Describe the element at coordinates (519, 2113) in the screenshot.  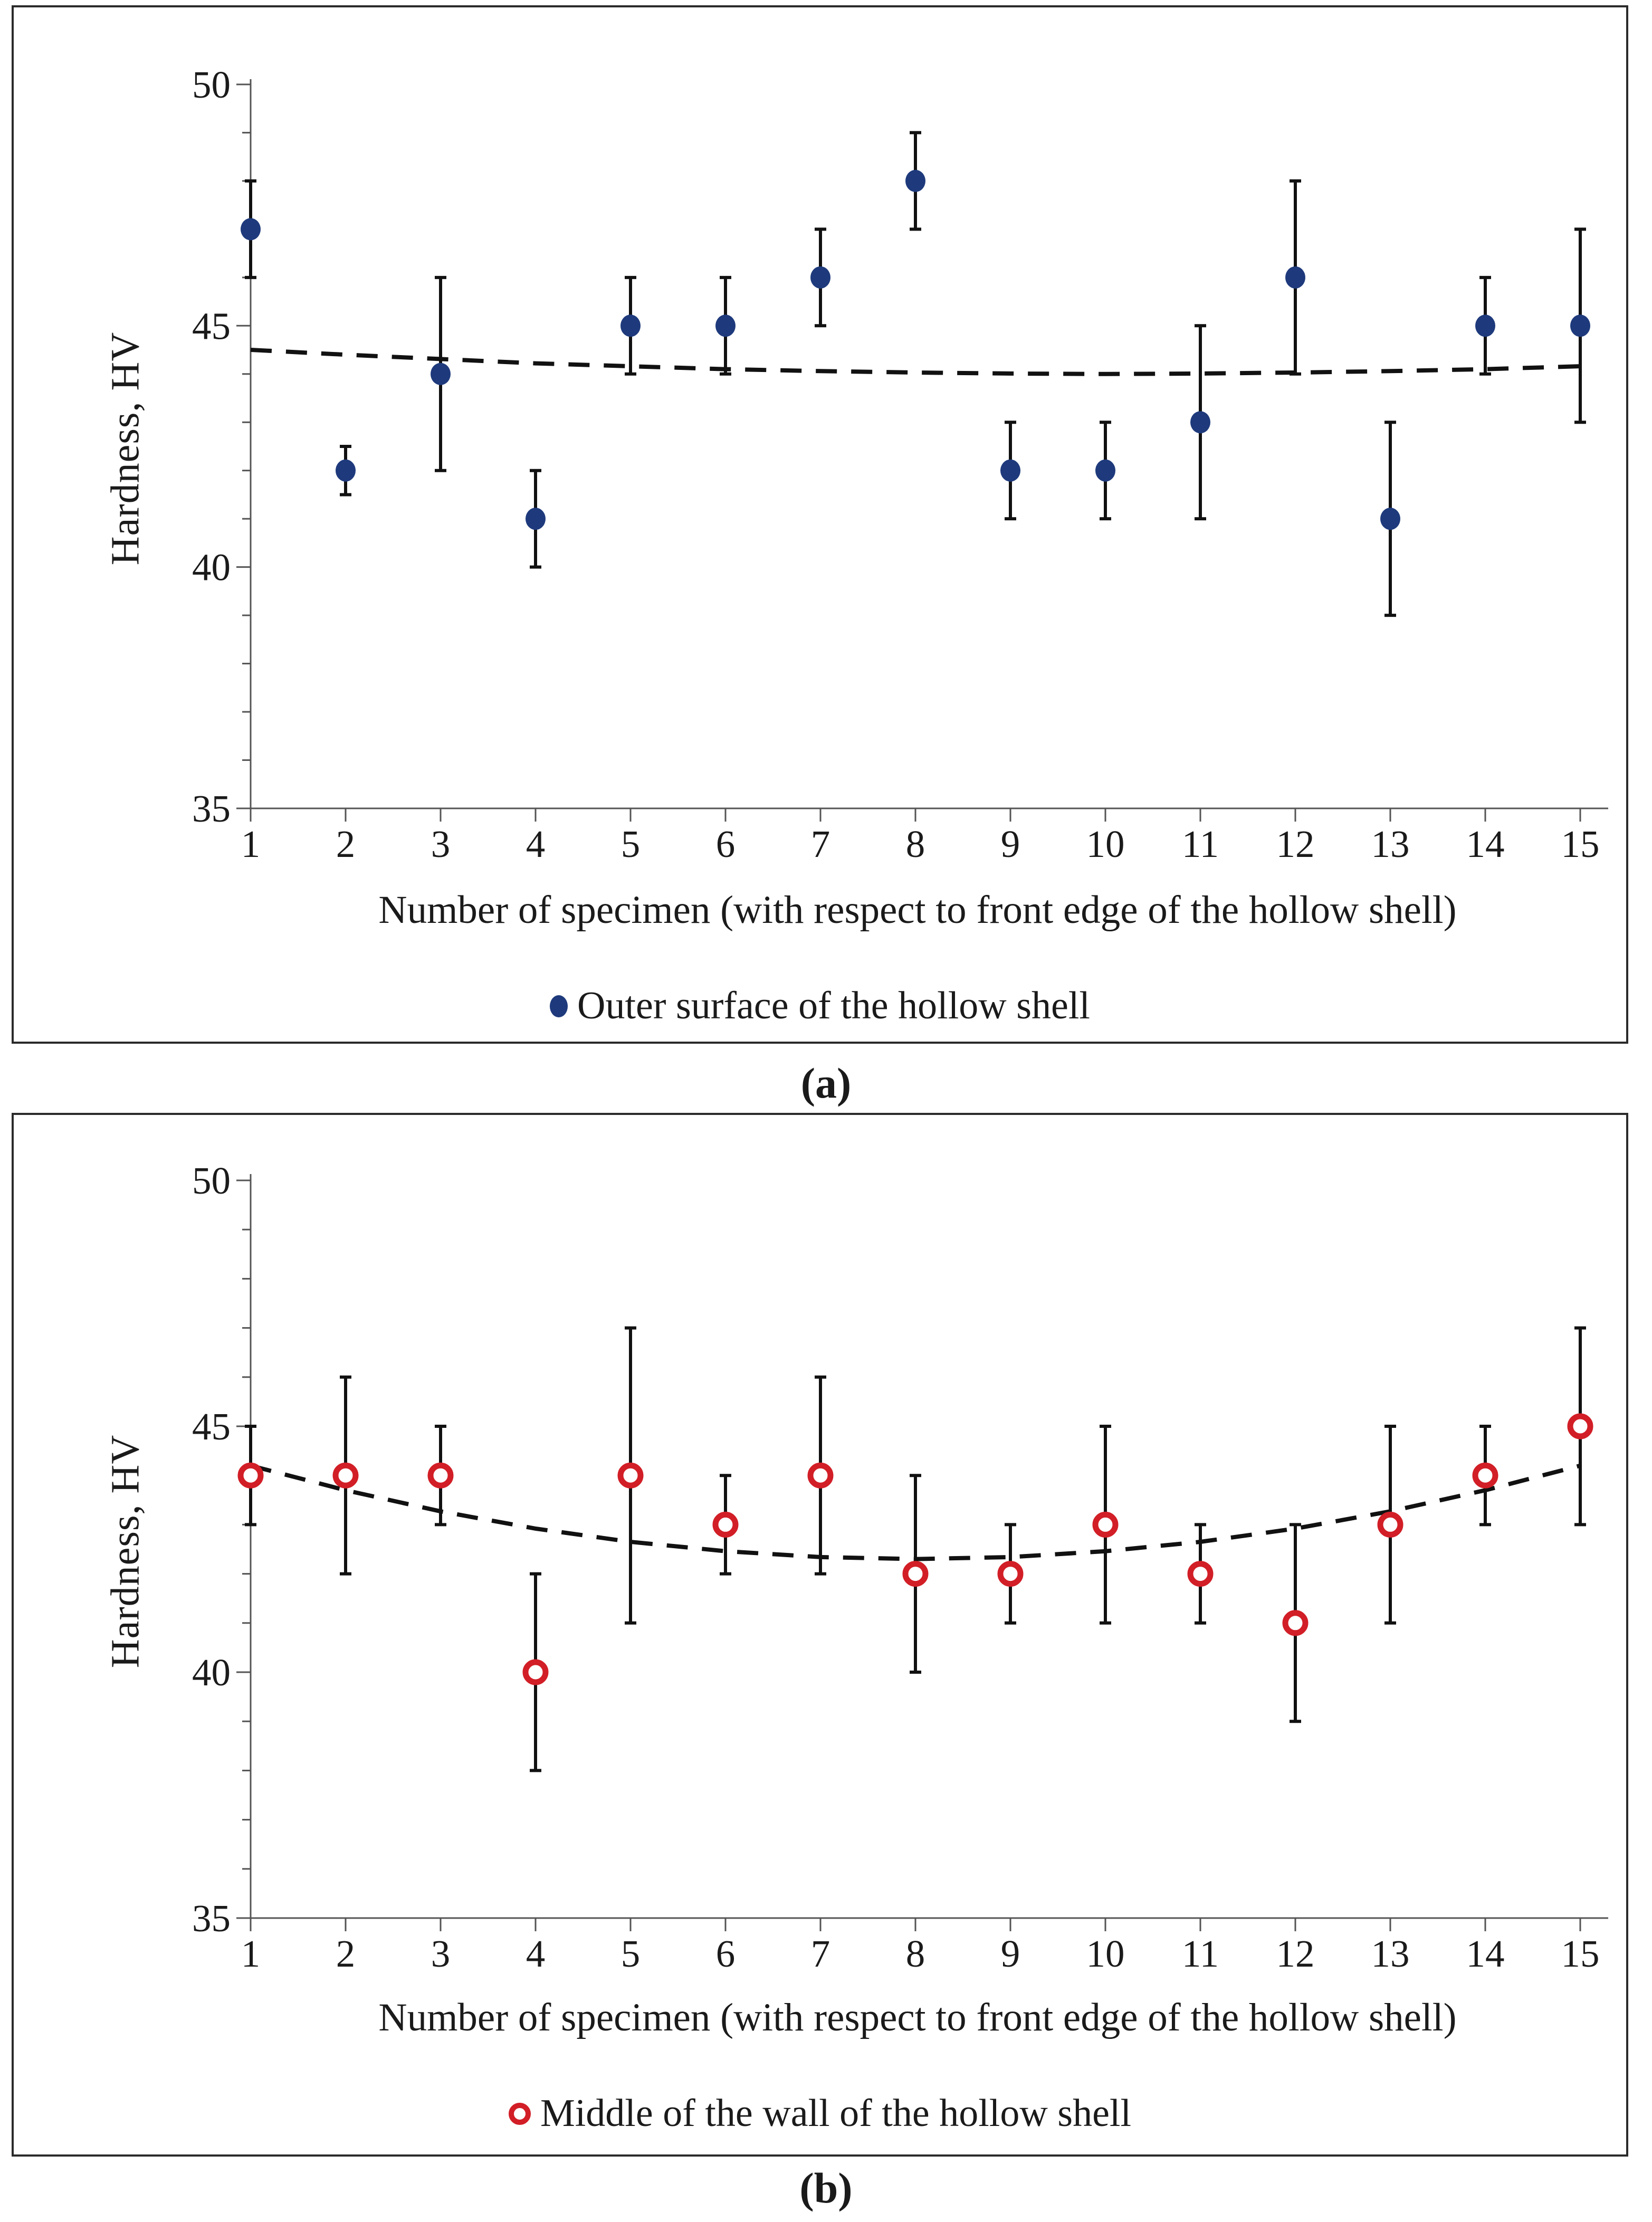
I see `open-circle-legend-marker` at that location.